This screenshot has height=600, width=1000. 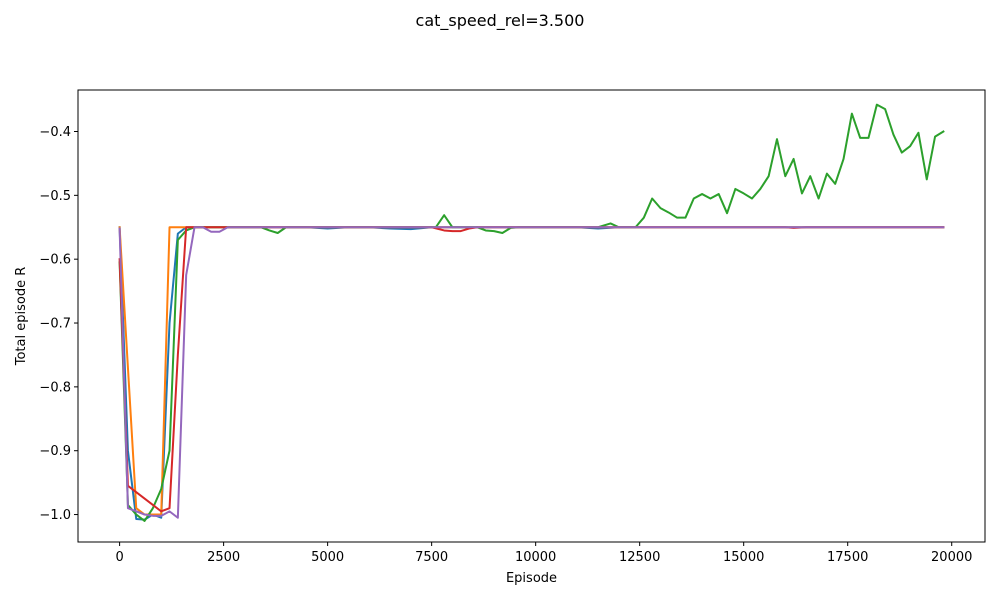 I want to click on x-tick-label: 2500, so click(x=223, y=557).